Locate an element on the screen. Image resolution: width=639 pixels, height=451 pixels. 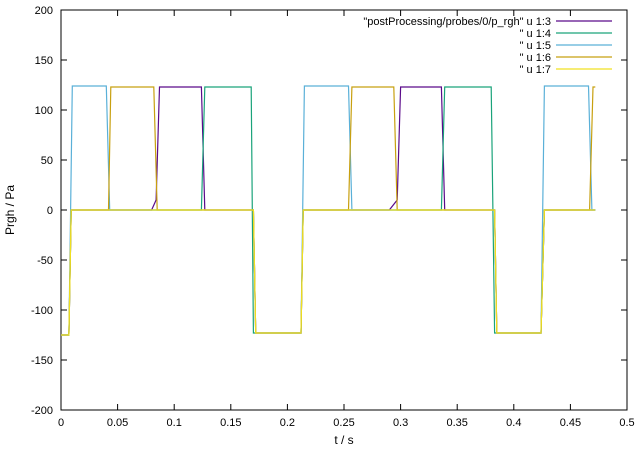
y-tick-label: 50 is located at coordinates (47, 161).